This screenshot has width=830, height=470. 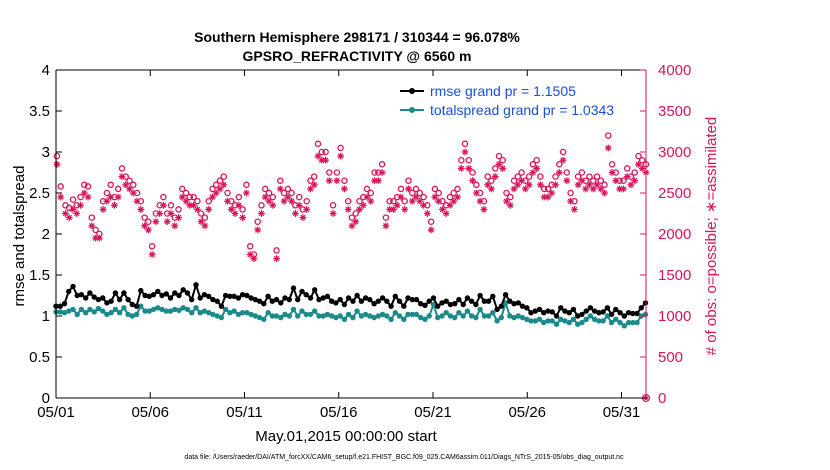 I want to click on left-y-tick-label: 1, so click(x=46, y=316).